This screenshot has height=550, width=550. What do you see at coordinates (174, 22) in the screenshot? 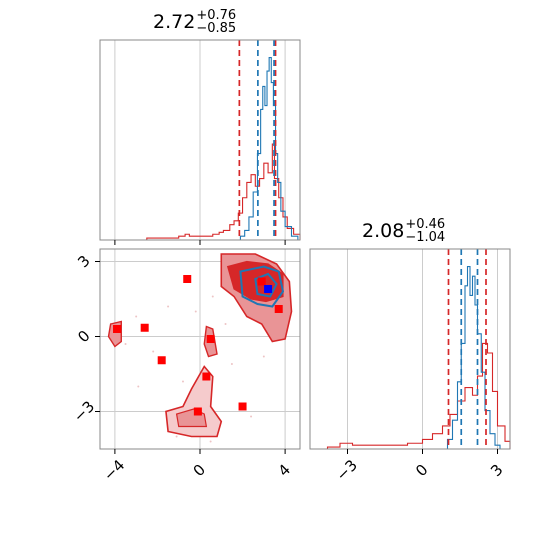
I see `param-1-median: 2.72` at bounding box center [174, 22].